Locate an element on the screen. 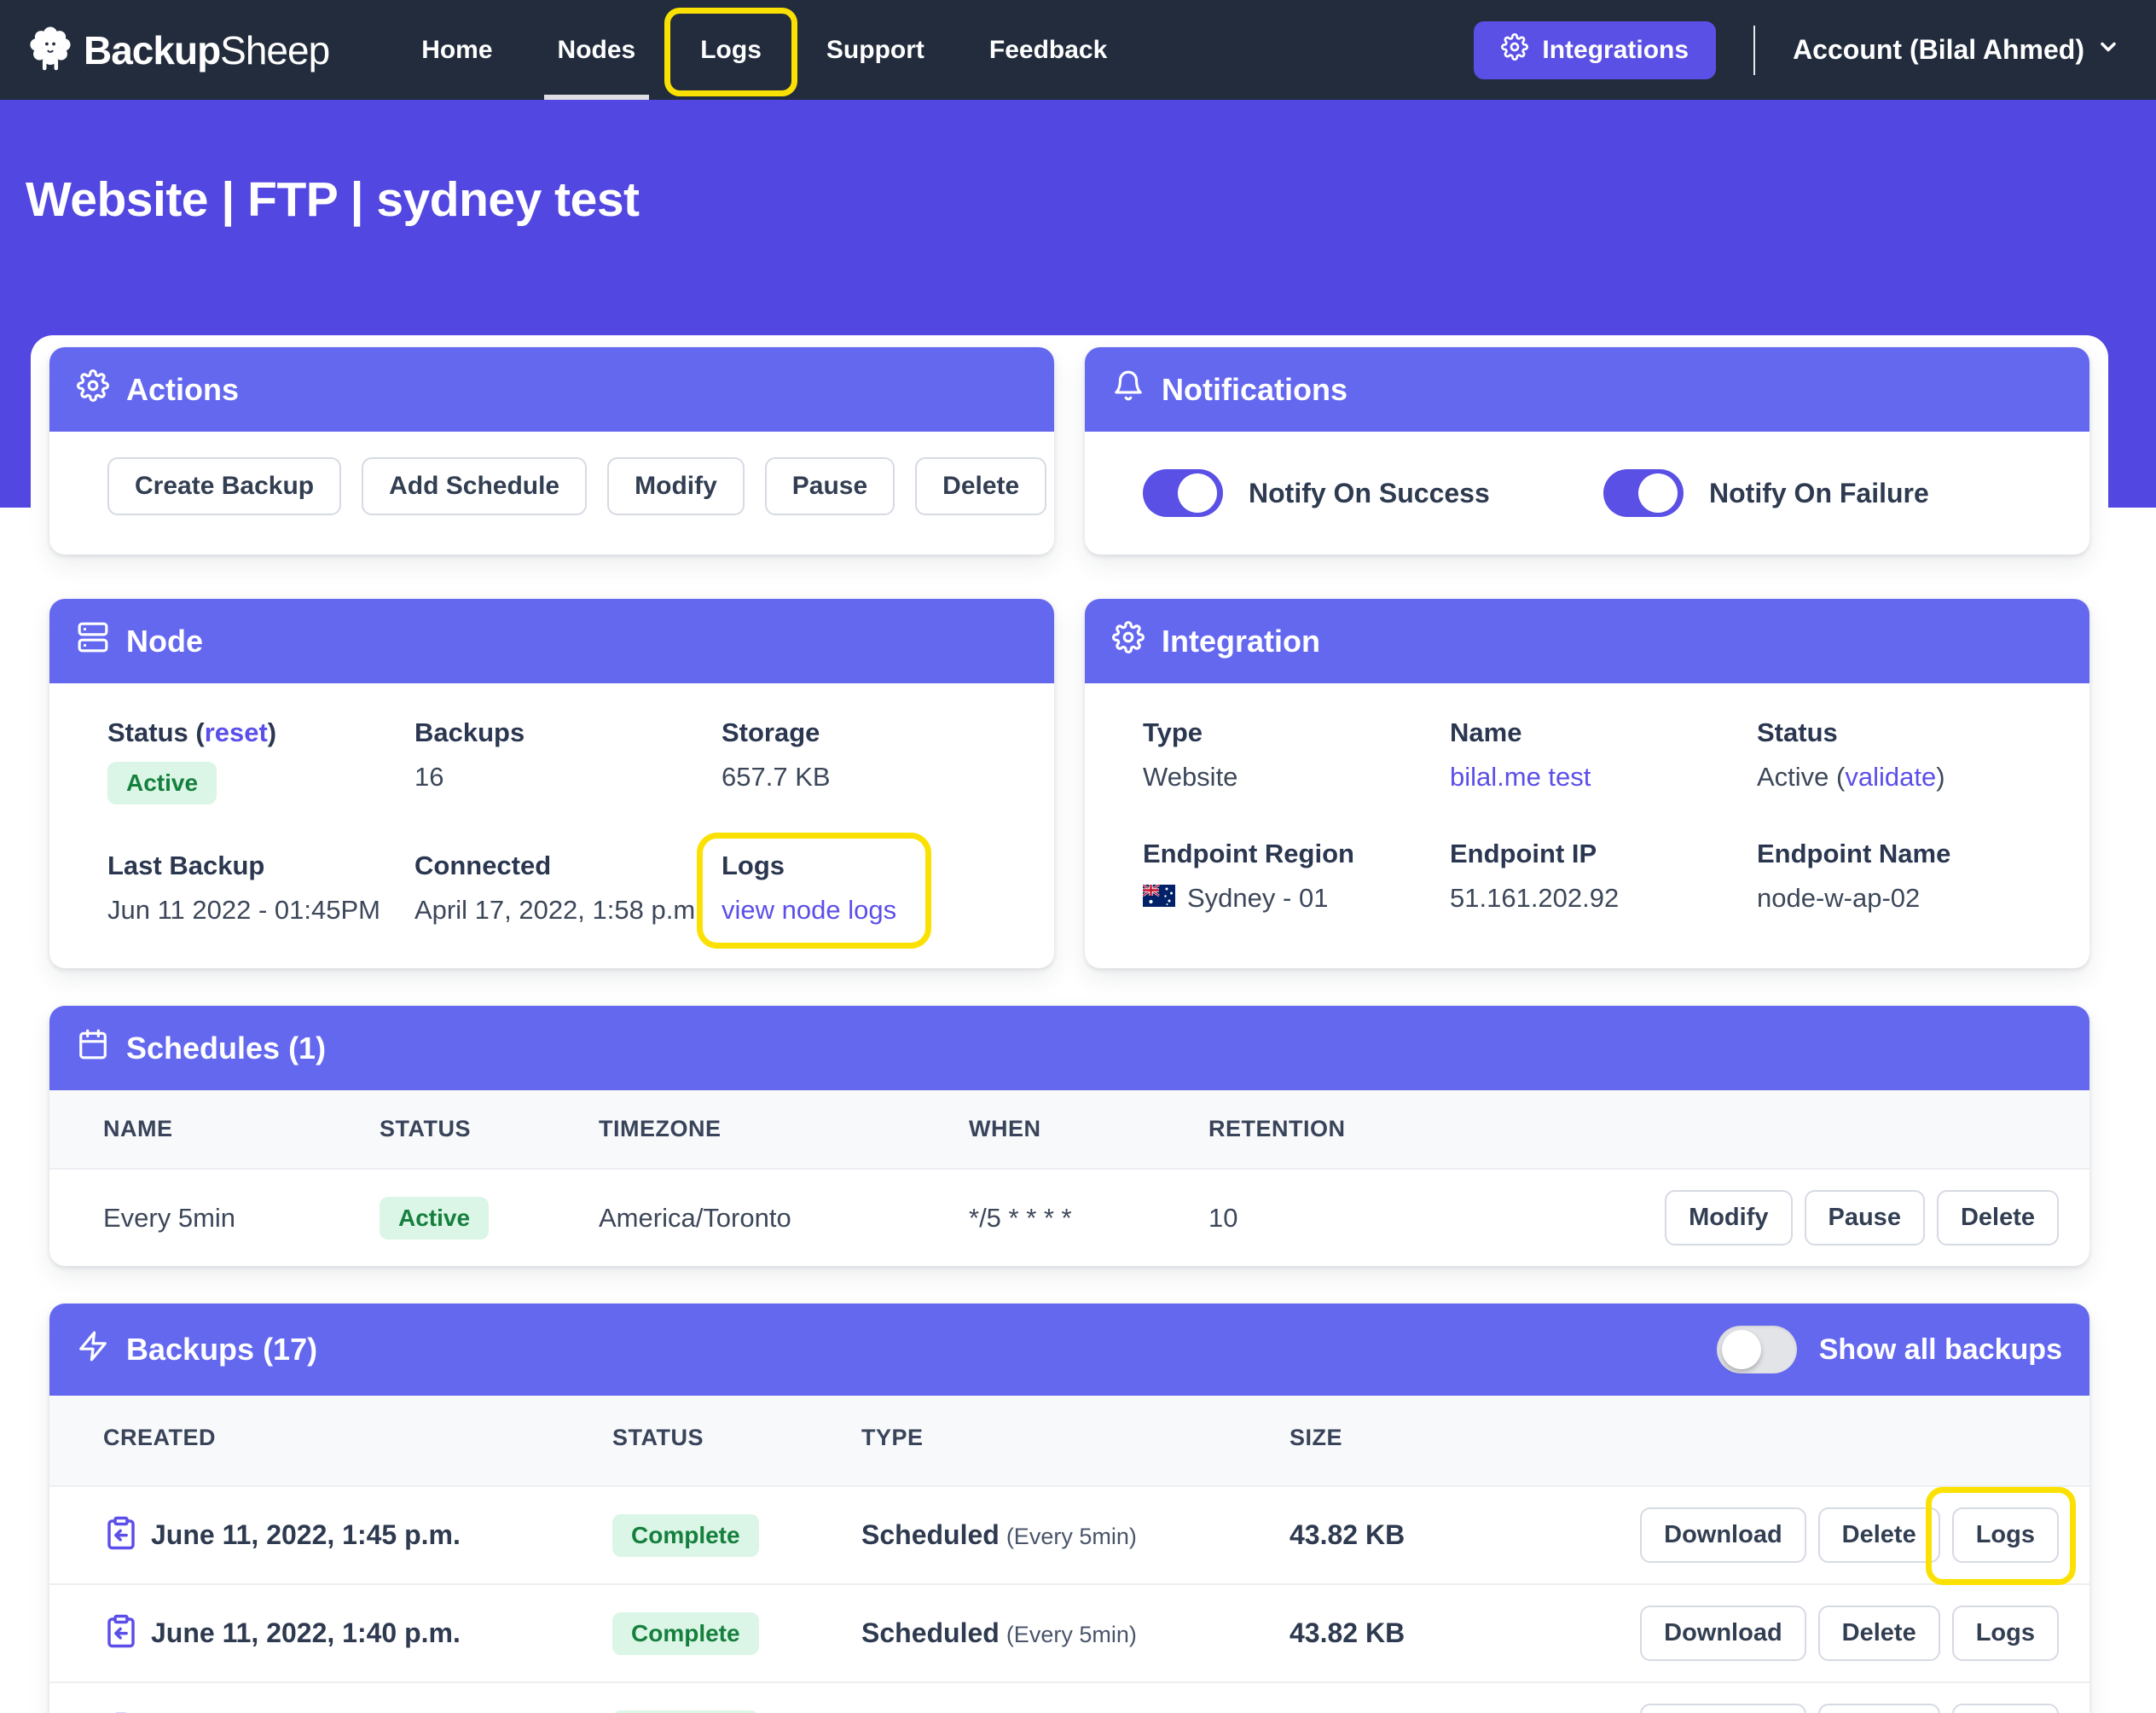 This screenshot has width=2156, height=1713. create-backup-button: Create Backup is located at coordinates (224, 486).